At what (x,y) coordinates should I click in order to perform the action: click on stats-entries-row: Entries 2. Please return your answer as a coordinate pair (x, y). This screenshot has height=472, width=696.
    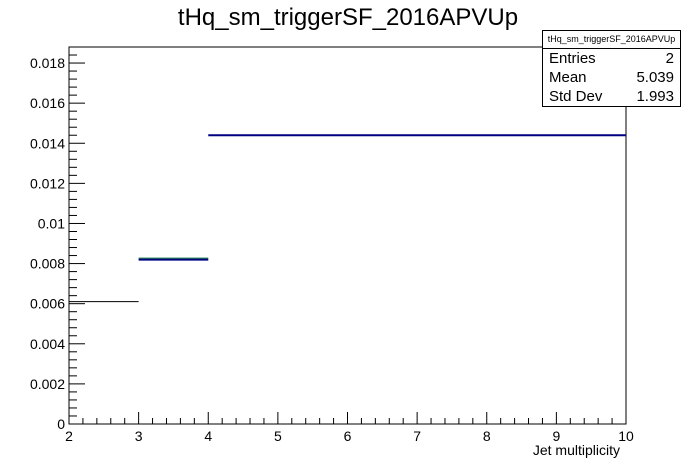
    Looking at the image, I should click on (611, 58).